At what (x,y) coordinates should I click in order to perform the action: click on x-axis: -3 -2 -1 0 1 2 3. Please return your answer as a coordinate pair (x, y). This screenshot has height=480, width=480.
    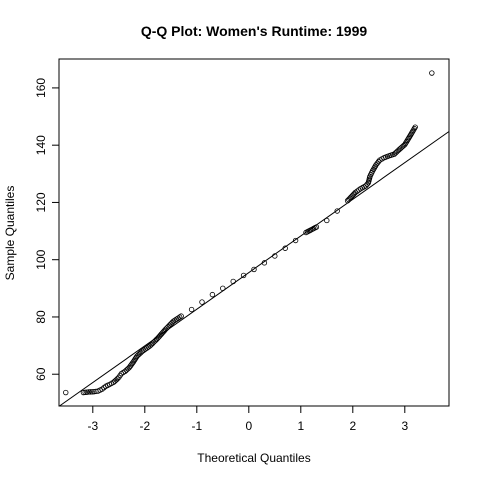
    Looking at the image, I should click on (247, 419).